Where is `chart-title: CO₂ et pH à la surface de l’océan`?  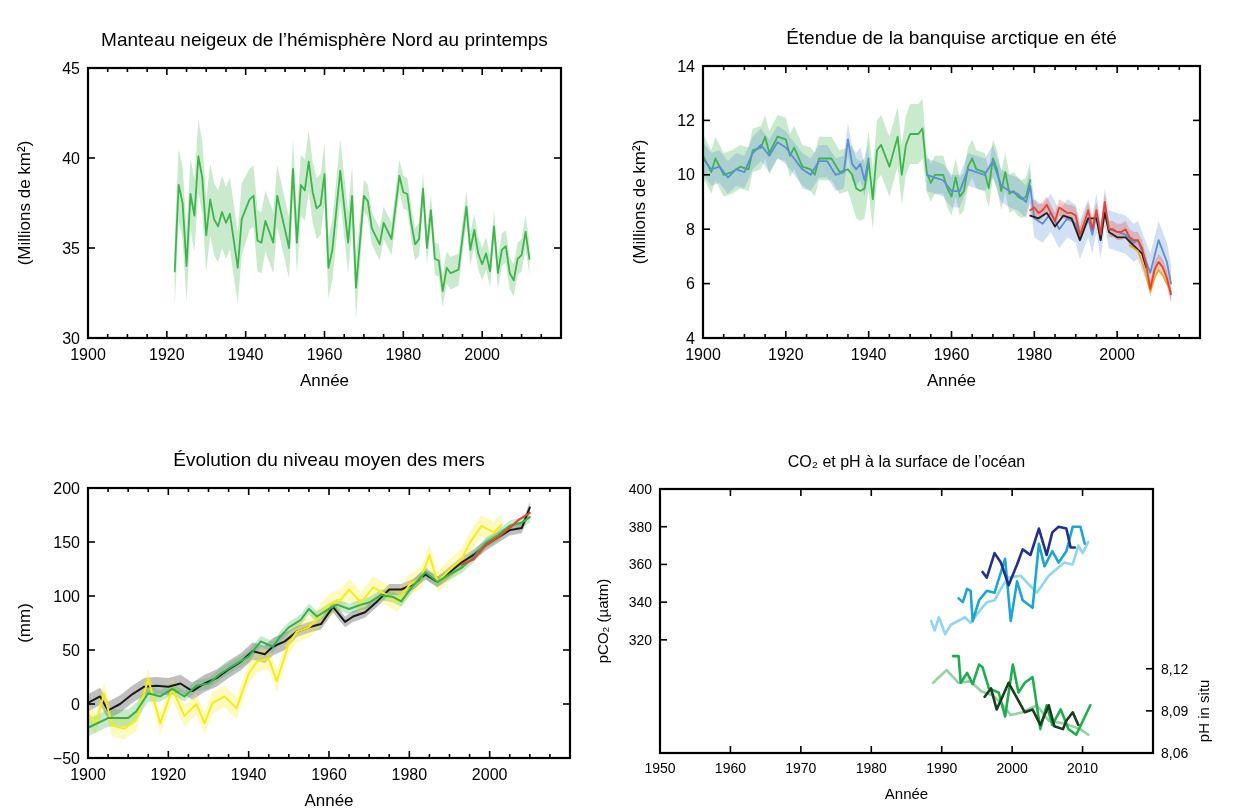
chart-title: CO₂ et pH à la surface de l’océan is located at coordinates (906, 461).